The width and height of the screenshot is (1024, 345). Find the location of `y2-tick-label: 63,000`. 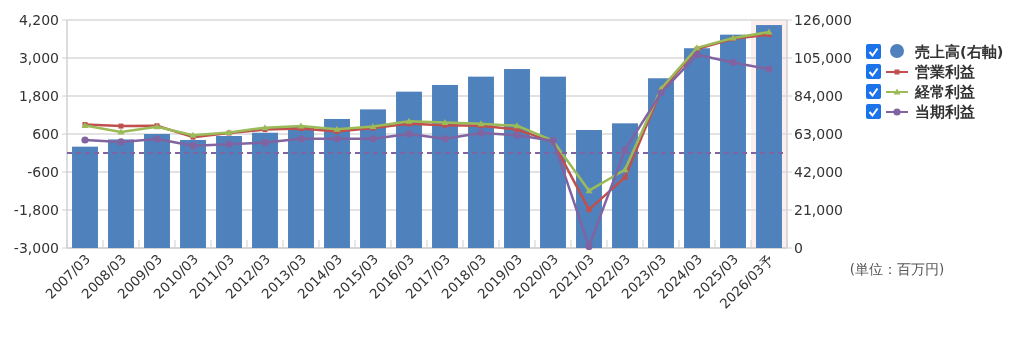

y2-tick-label: 63,000 is located at coordinates (818, 134).